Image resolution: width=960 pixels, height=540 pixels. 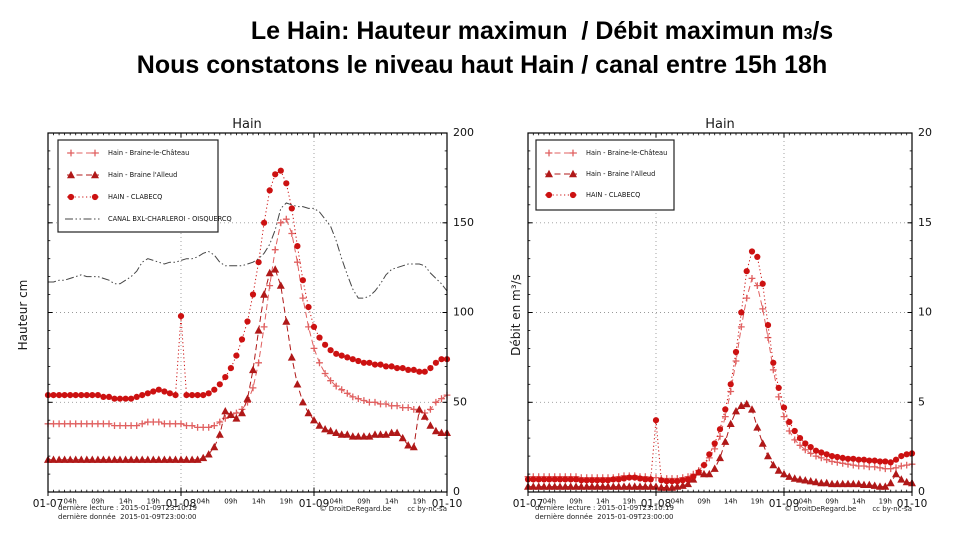 I want to click on svg-text: 150, so click(x=463, y=222).